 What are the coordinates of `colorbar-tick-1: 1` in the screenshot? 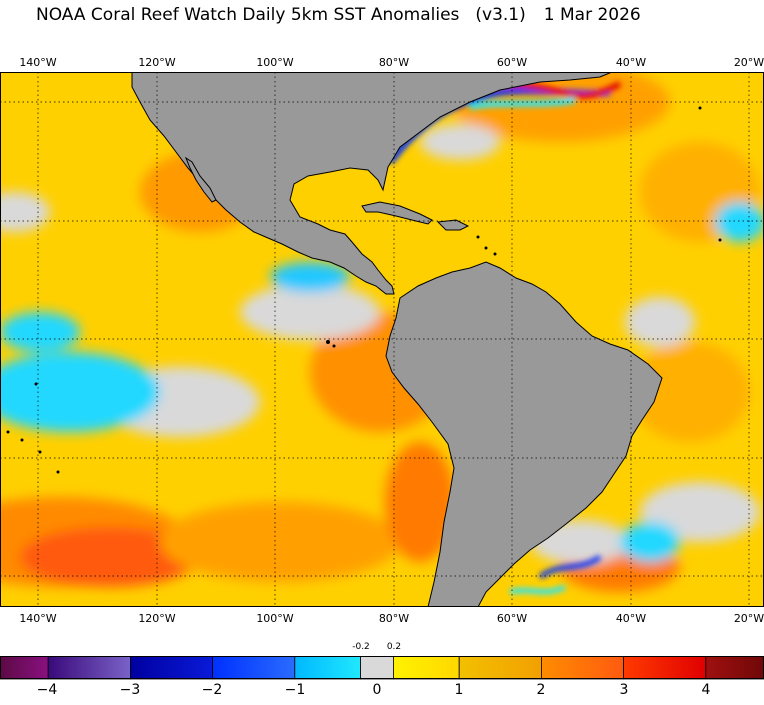 It's located at (459, 690).